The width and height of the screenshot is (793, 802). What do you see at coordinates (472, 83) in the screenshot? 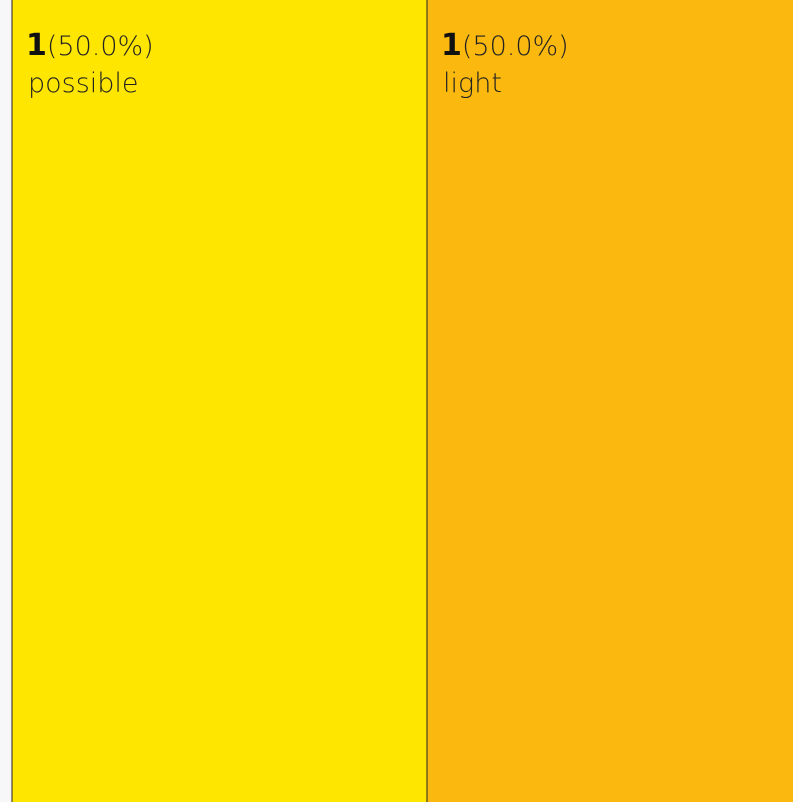
I see `cell-category: light` at bounding box center [472, 83].